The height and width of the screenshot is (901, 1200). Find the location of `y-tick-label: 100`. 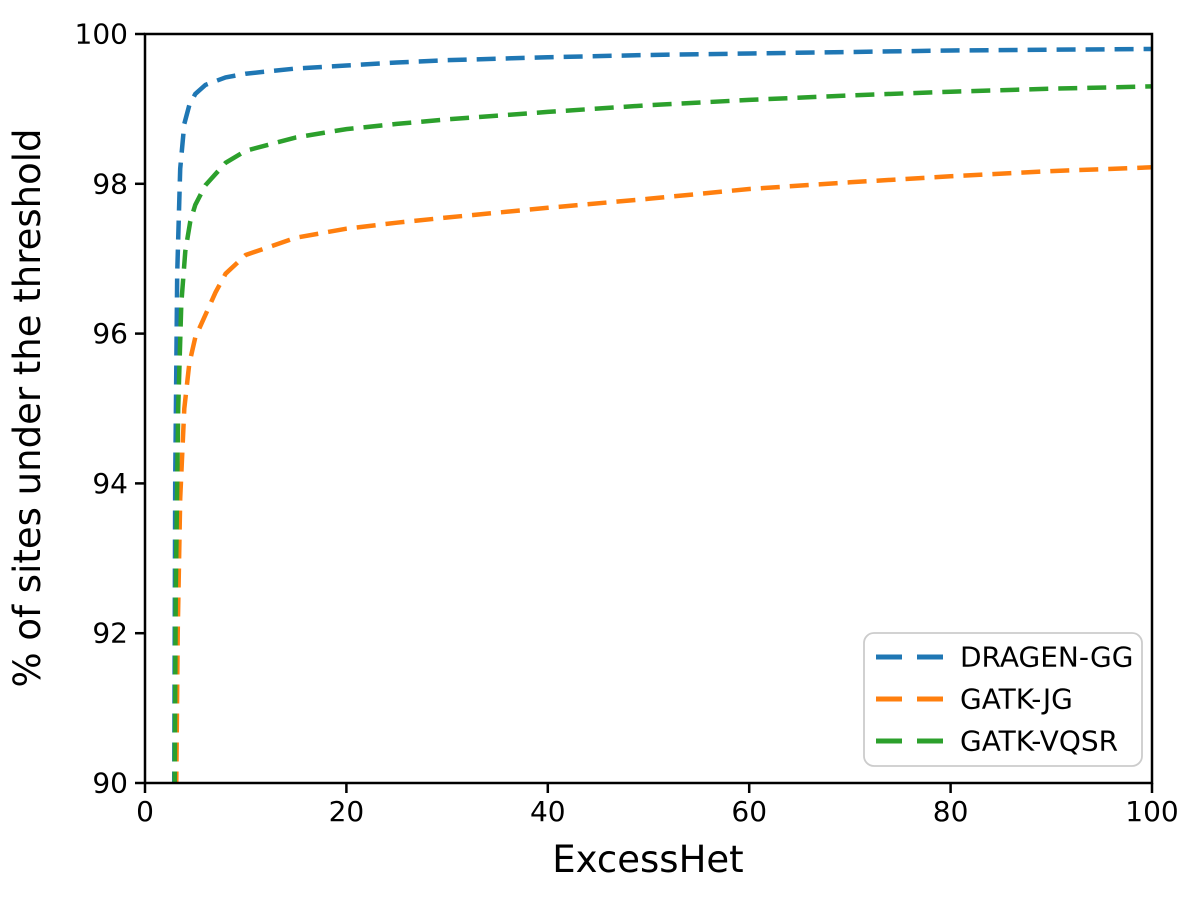

y-tick-label: 100 is located at coordinates (101, 34).